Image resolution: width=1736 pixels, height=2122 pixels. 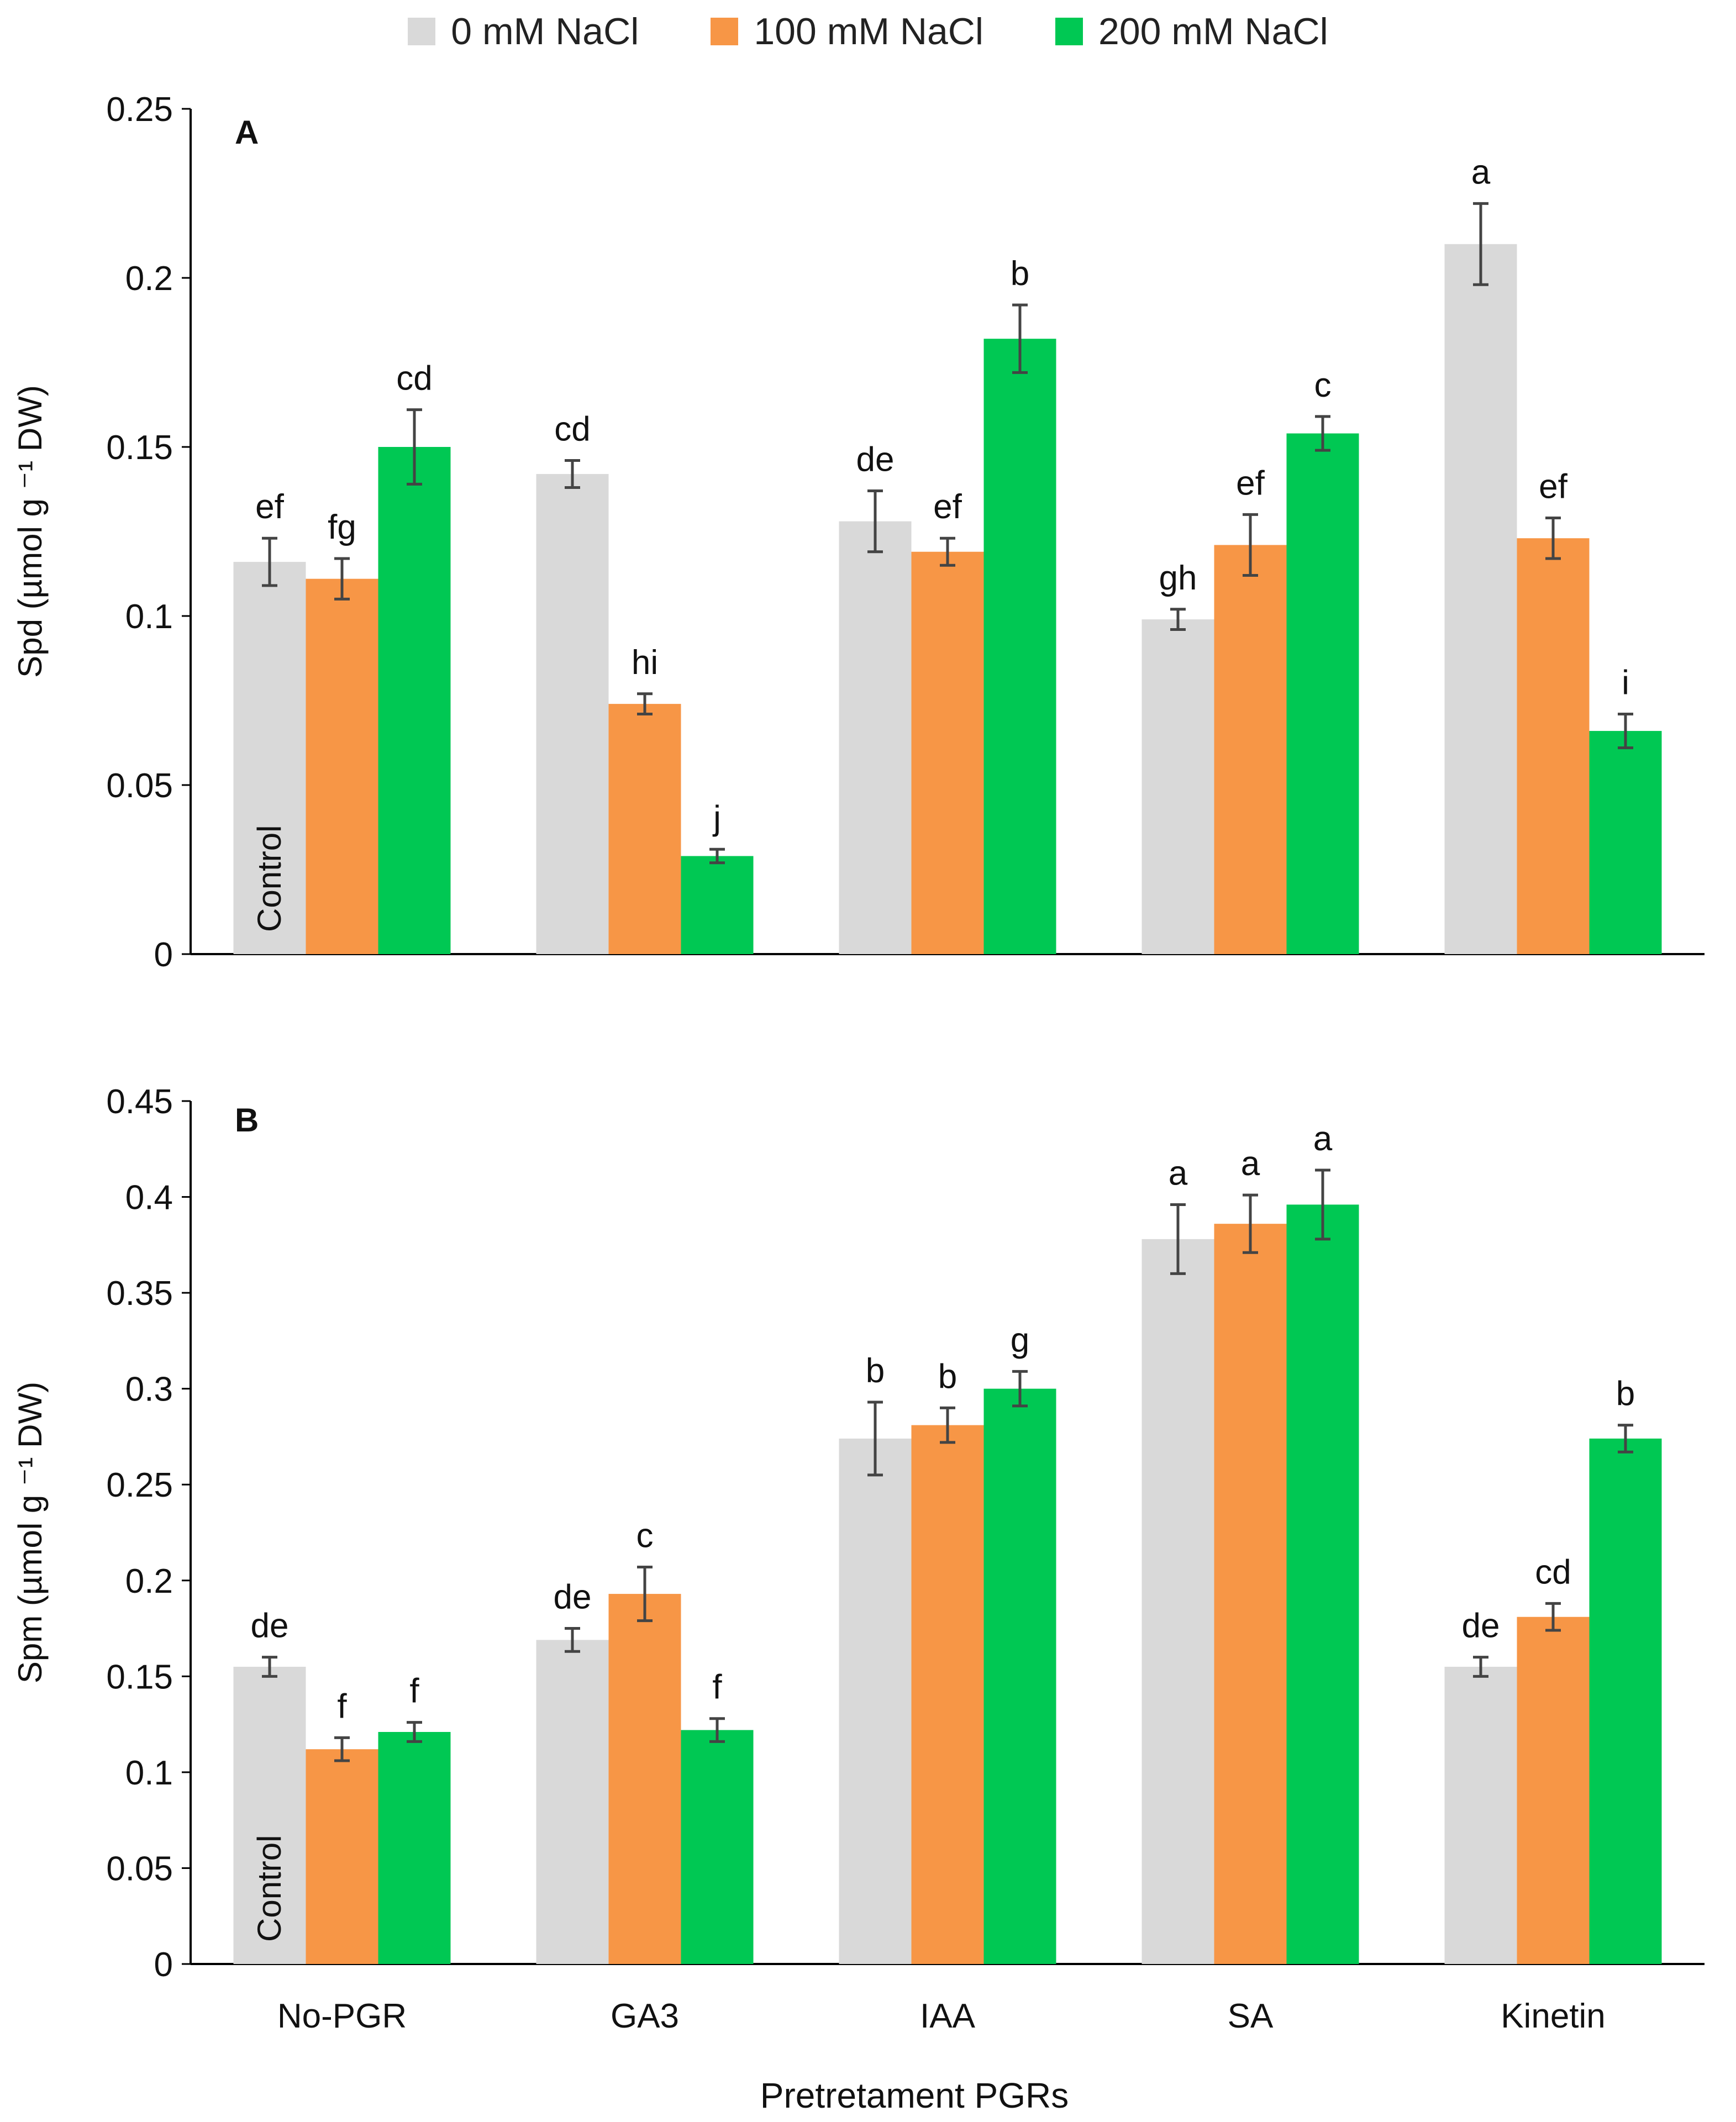 What do you see at coordinates (1625, 683) in the screenshot?
I see `panel-a-significance-letter: i` at bounding box center [1625, 683].